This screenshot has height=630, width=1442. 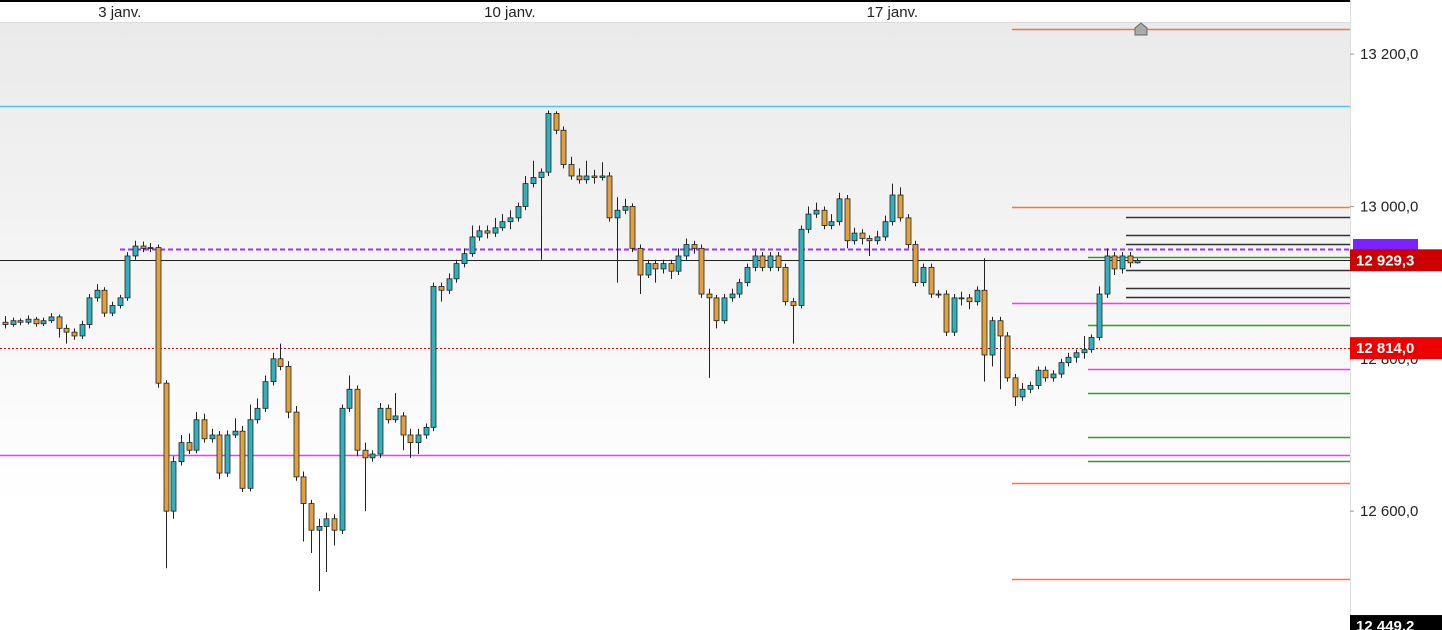 I want to click on y-tick-label: 12 600,0, so click(x=1389, y=511).